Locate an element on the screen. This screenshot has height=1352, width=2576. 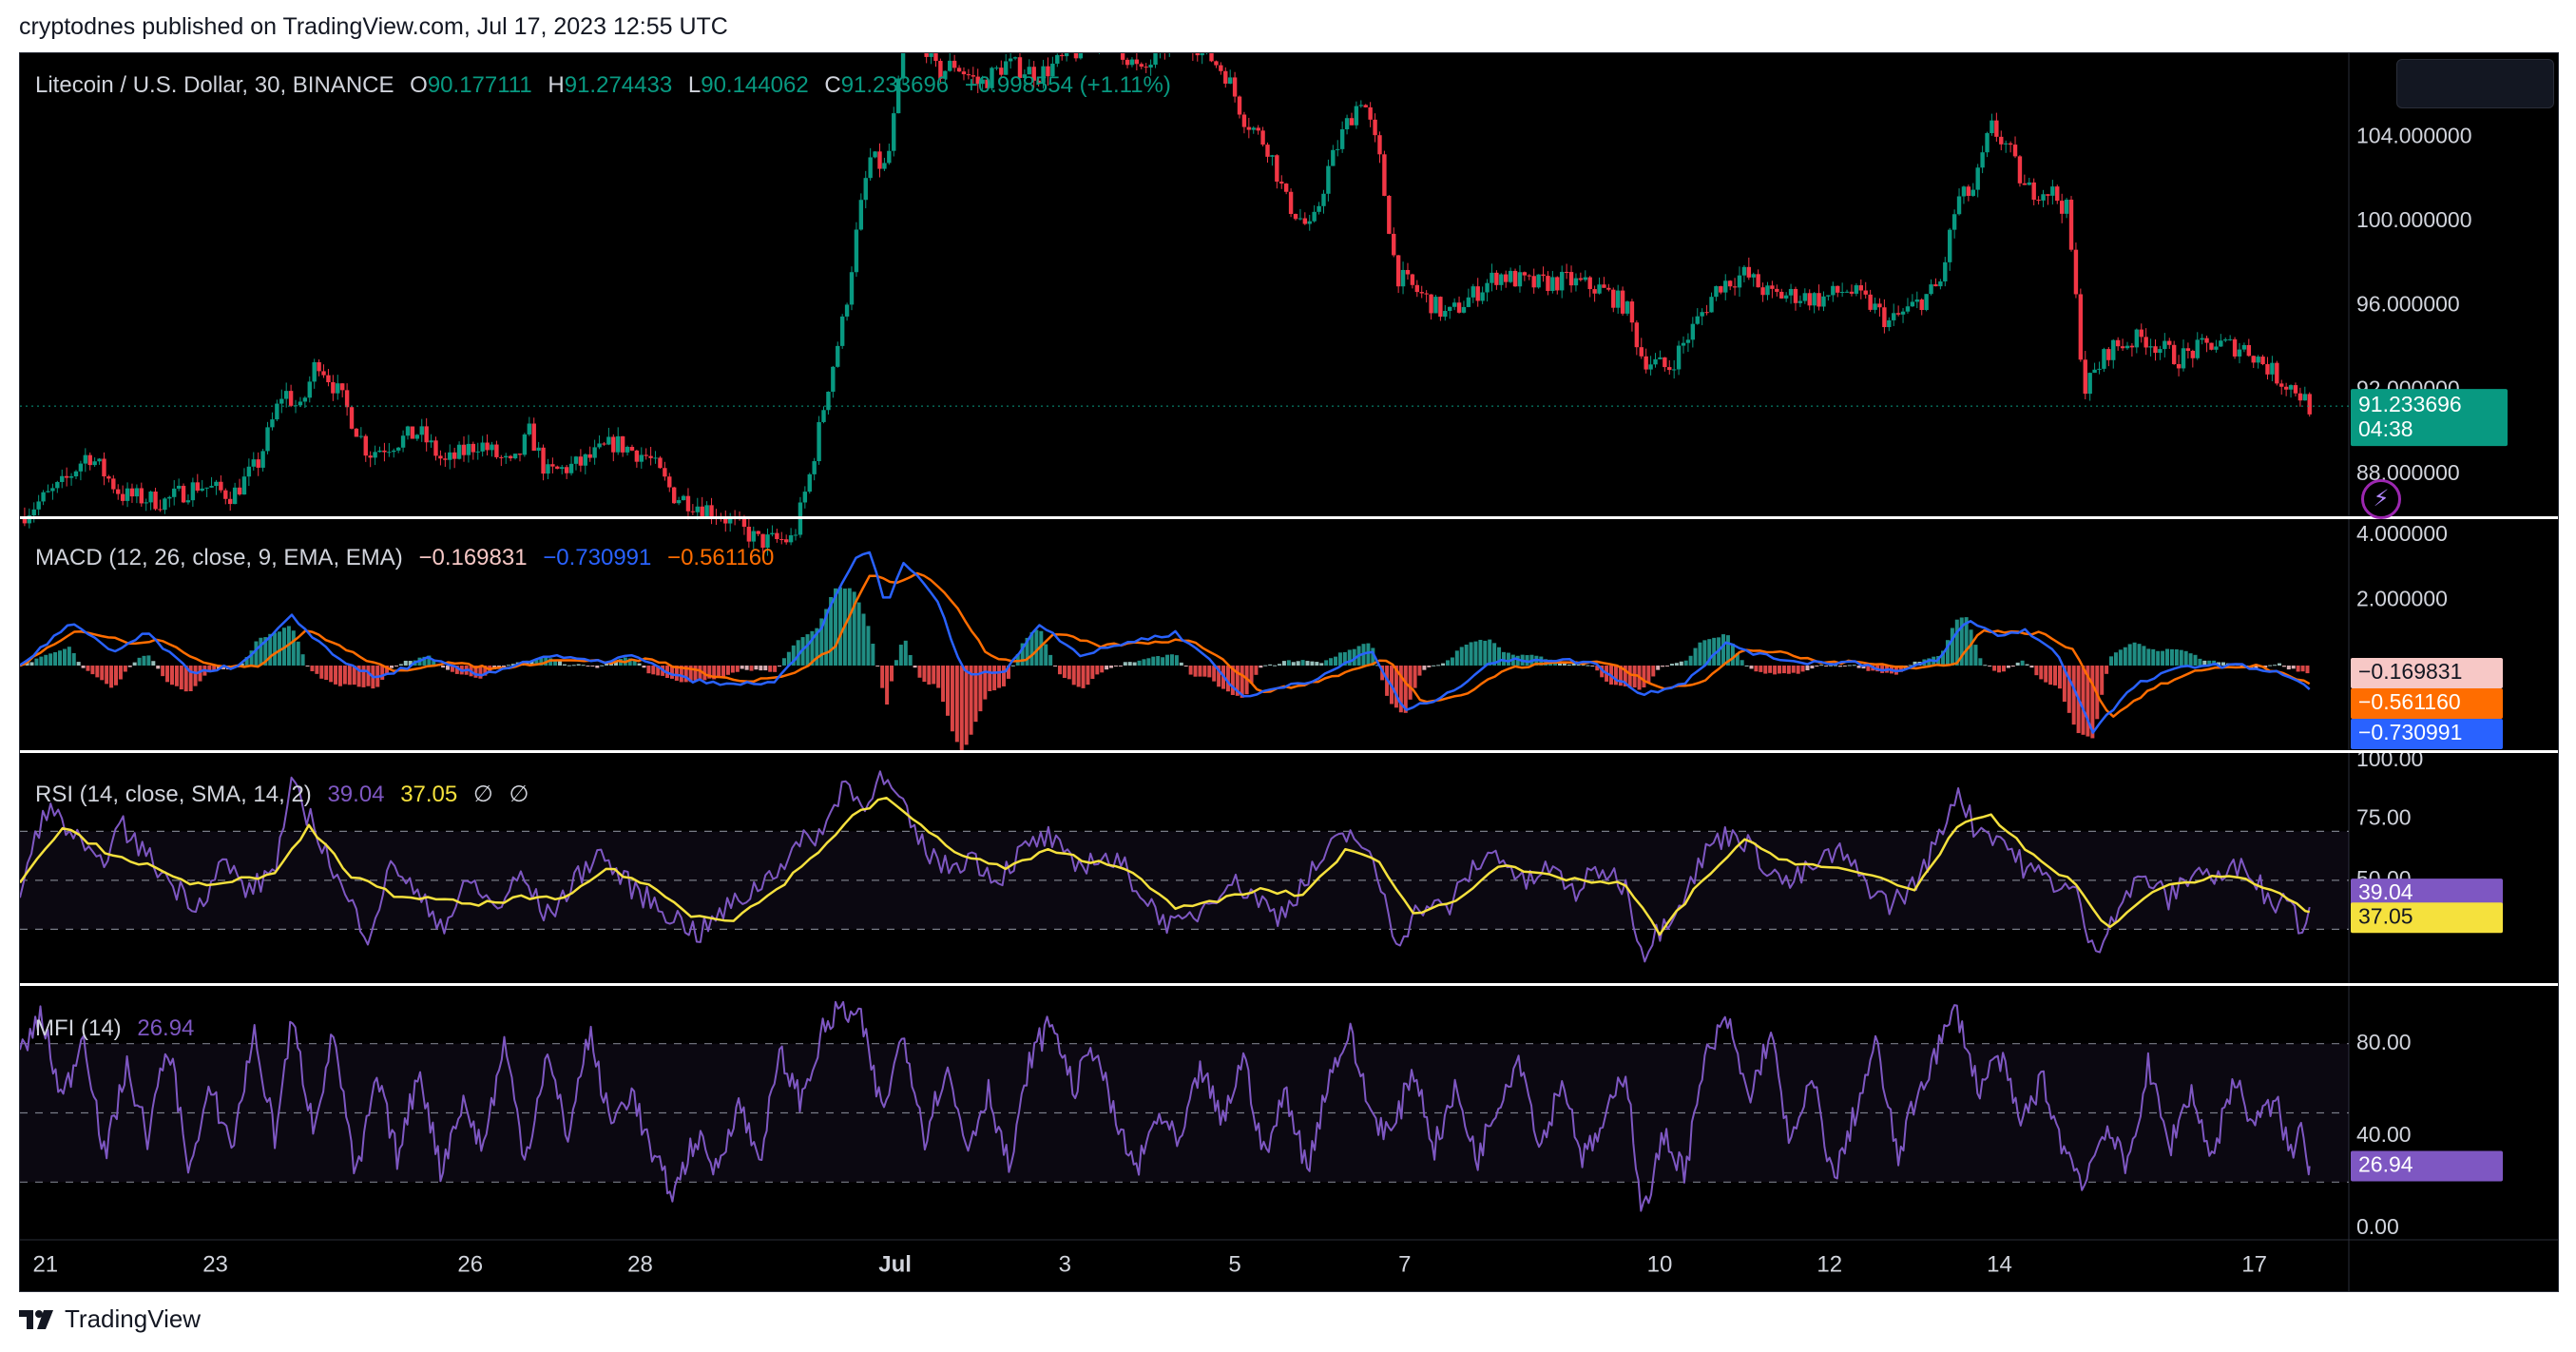
rsi-na-1: ∅ is located at coordinates (482, 794).